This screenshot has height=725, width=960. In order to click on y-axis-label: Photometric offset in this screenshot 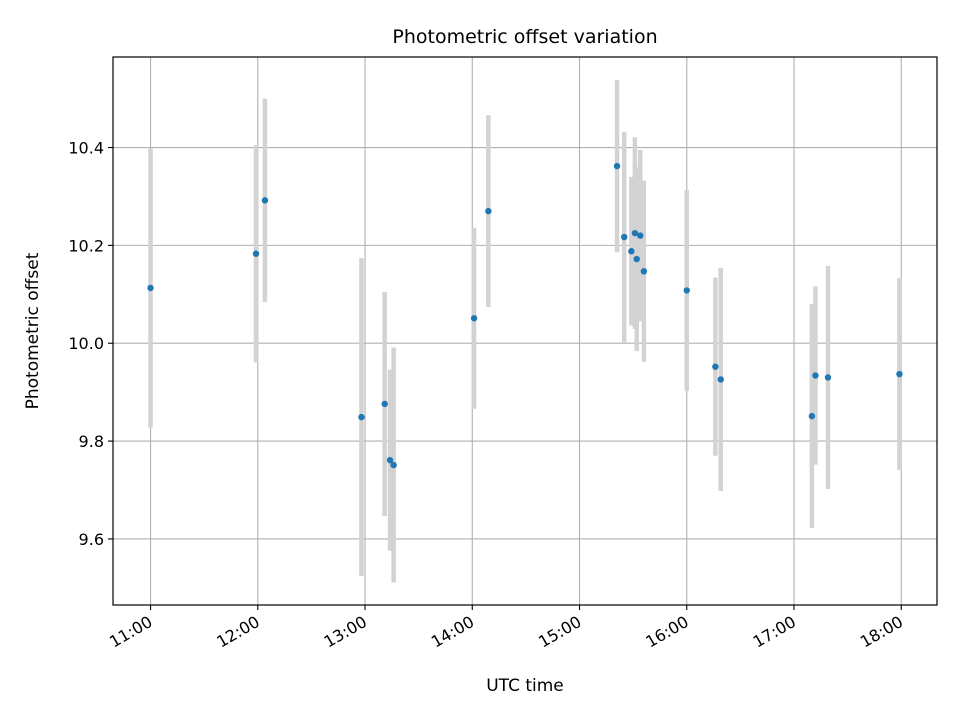, I will do `click(33, 330)`.